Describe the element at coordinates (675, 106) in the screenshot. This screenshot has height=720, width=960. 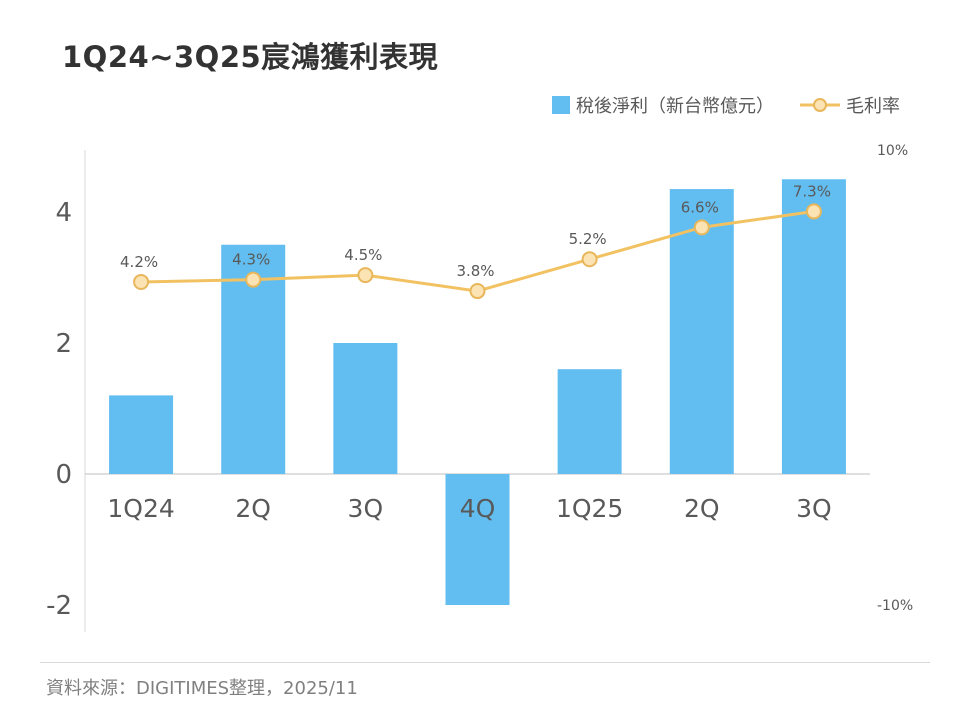
I see `legend-label-net-profit: 稅後淨利（新台幣億元）` at that location.